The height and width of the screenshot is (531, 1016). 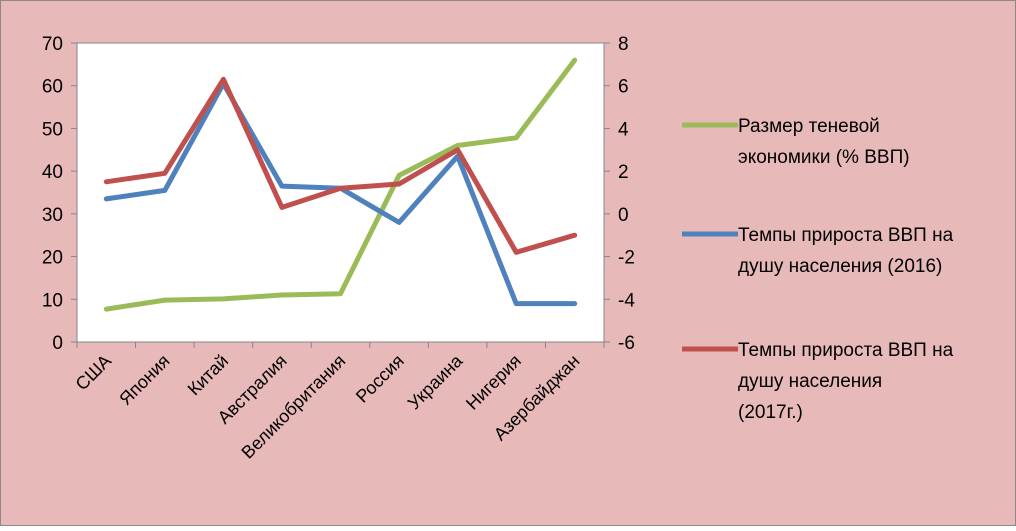 I want to click on left-axis-tick-label: 40, so click(x=52, y=172).